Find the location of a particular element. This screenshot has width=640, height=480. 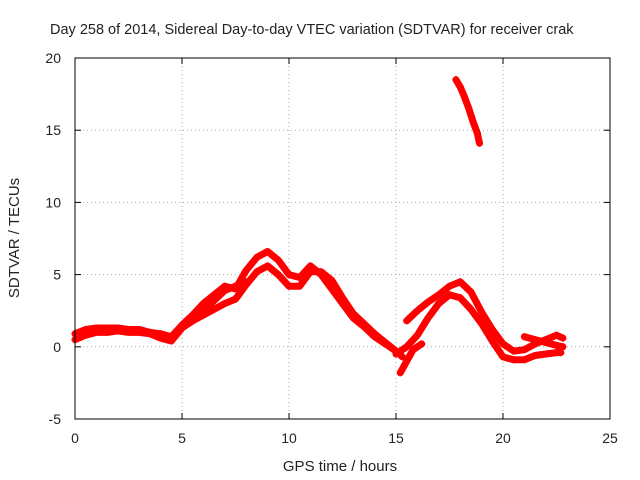

y-tick-label: 0 is located at coordinates (57, 347).